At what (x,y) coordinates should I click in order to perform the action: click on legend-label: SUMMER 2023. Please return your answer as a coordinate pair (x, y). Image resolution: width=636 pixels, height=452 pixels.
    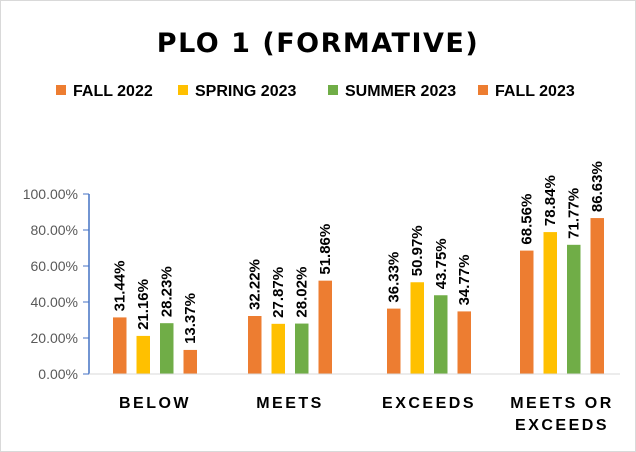
    Looking at the image, I should click on (400, 91).